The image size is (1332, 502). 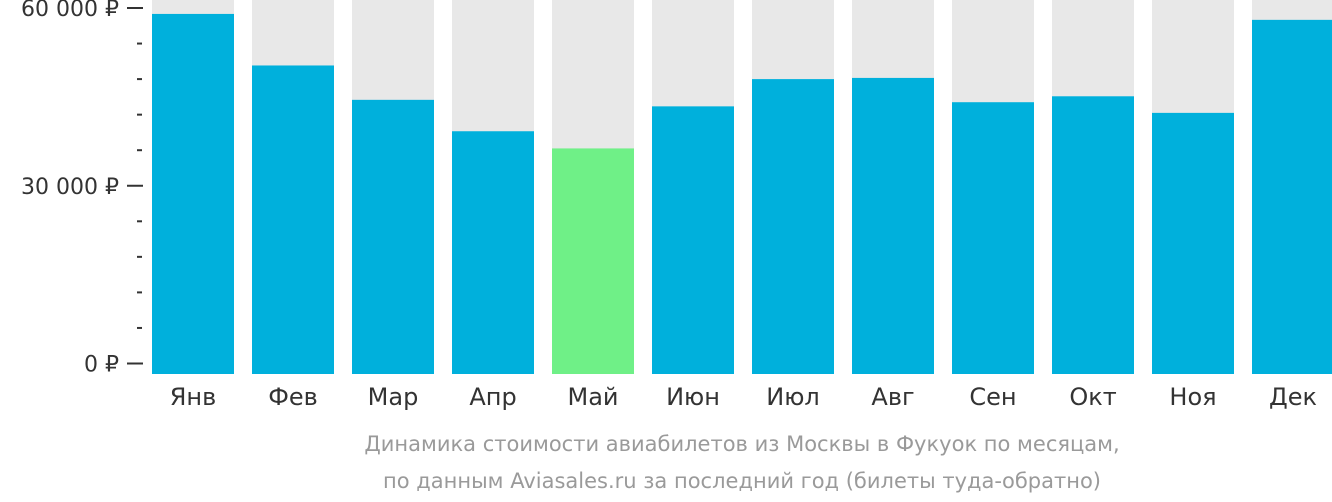 I want to click on x-tick-label-9: Сен, so click(x=992, y=397).